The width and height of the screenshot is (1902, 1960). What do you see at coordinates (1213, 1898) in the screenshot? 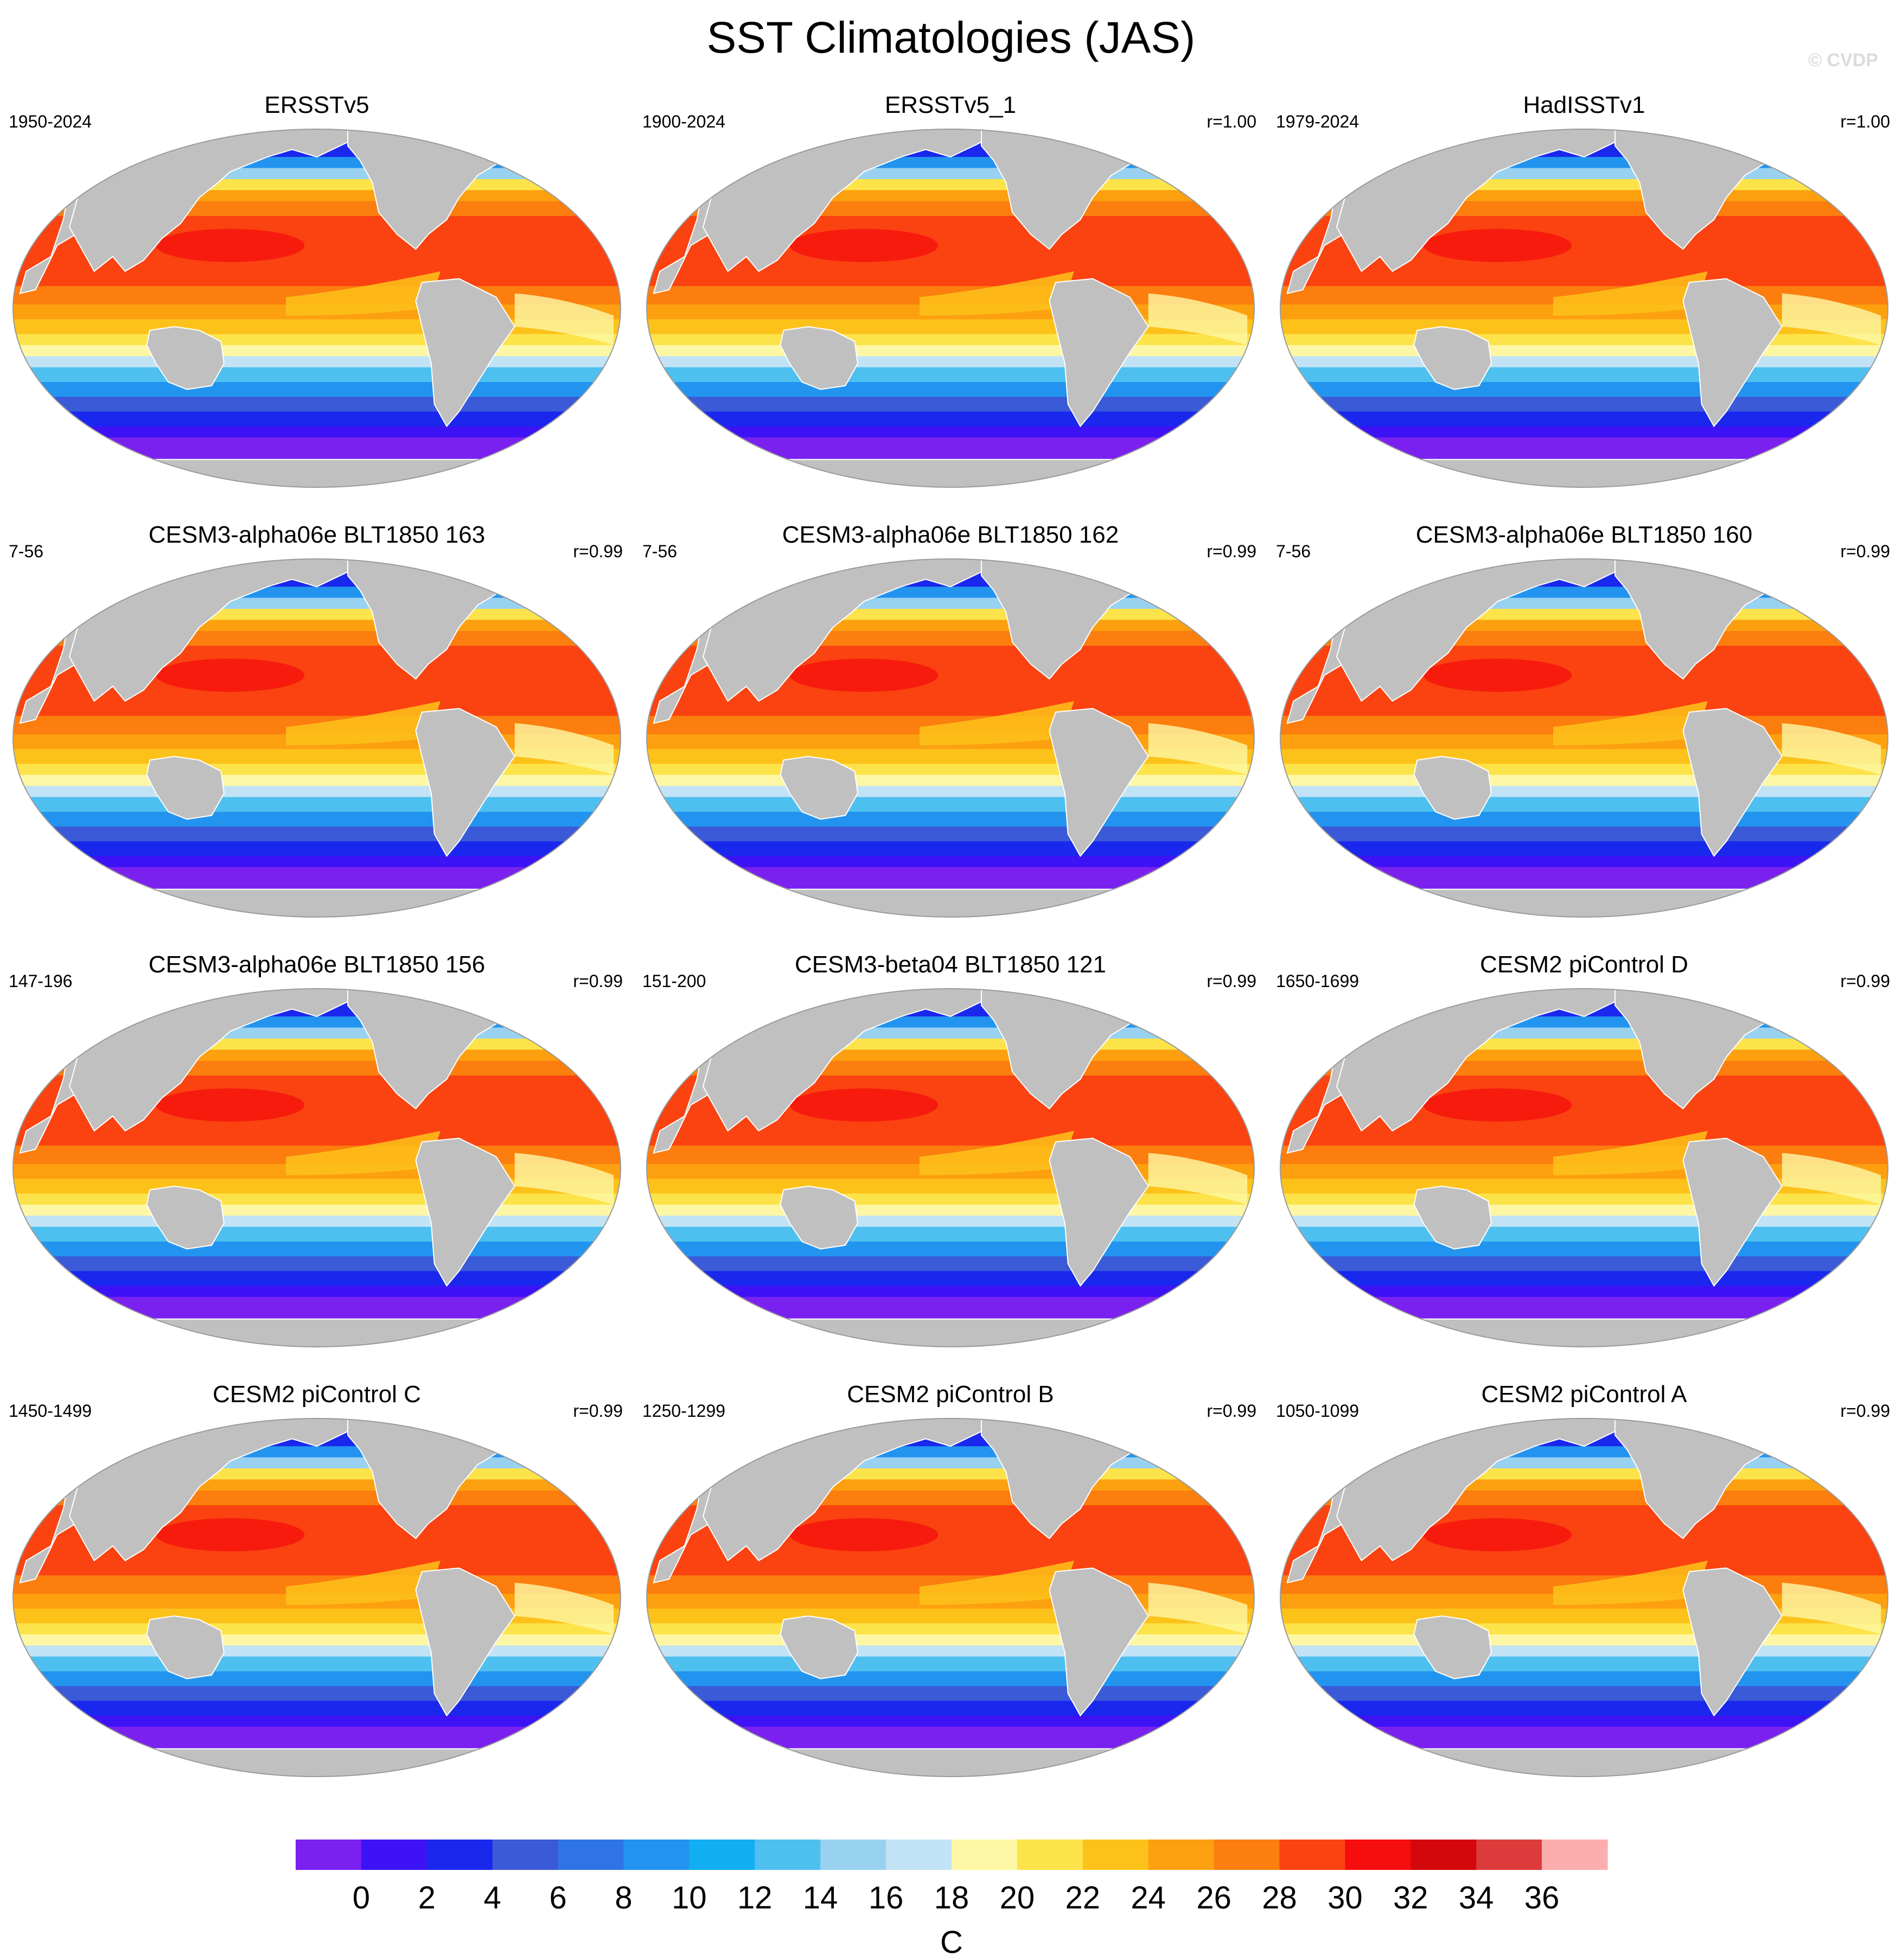
I see `colorbar-tick-label: 26` at bounding box center [1213, 1898].